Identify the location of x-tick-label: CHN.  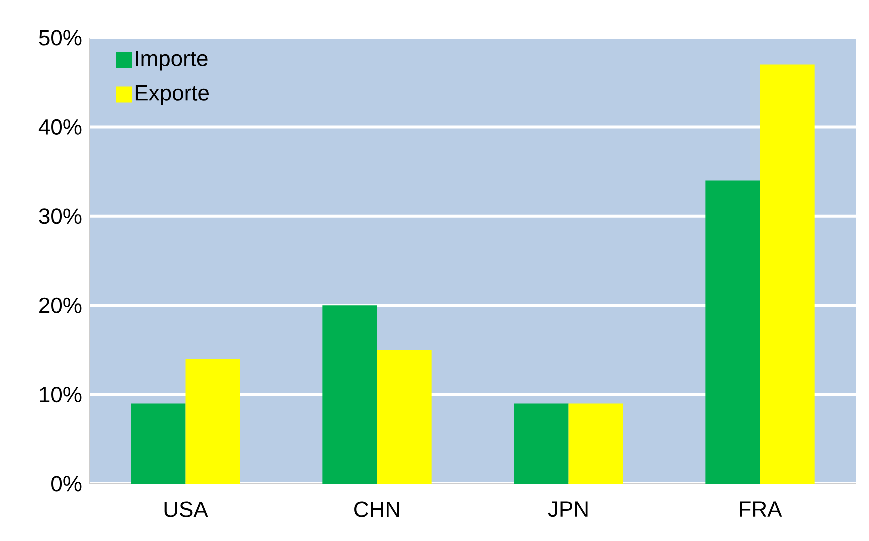
(377, 510).